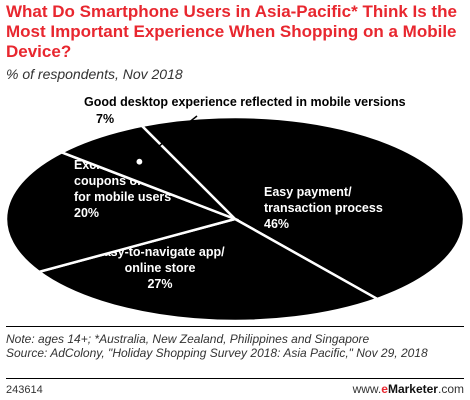 This screenshot has width=470, height=400. I want to click on brand-name: Marketer, so click(412, 389).